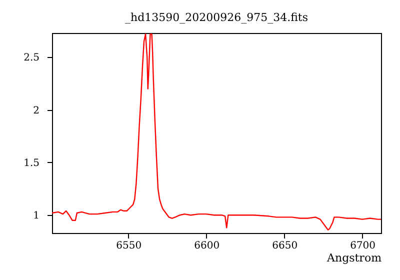  What do you see at coordinates (36, 110) in the screenshot?
I see `y-tick-label: 2` at bounding box center [36, 110].